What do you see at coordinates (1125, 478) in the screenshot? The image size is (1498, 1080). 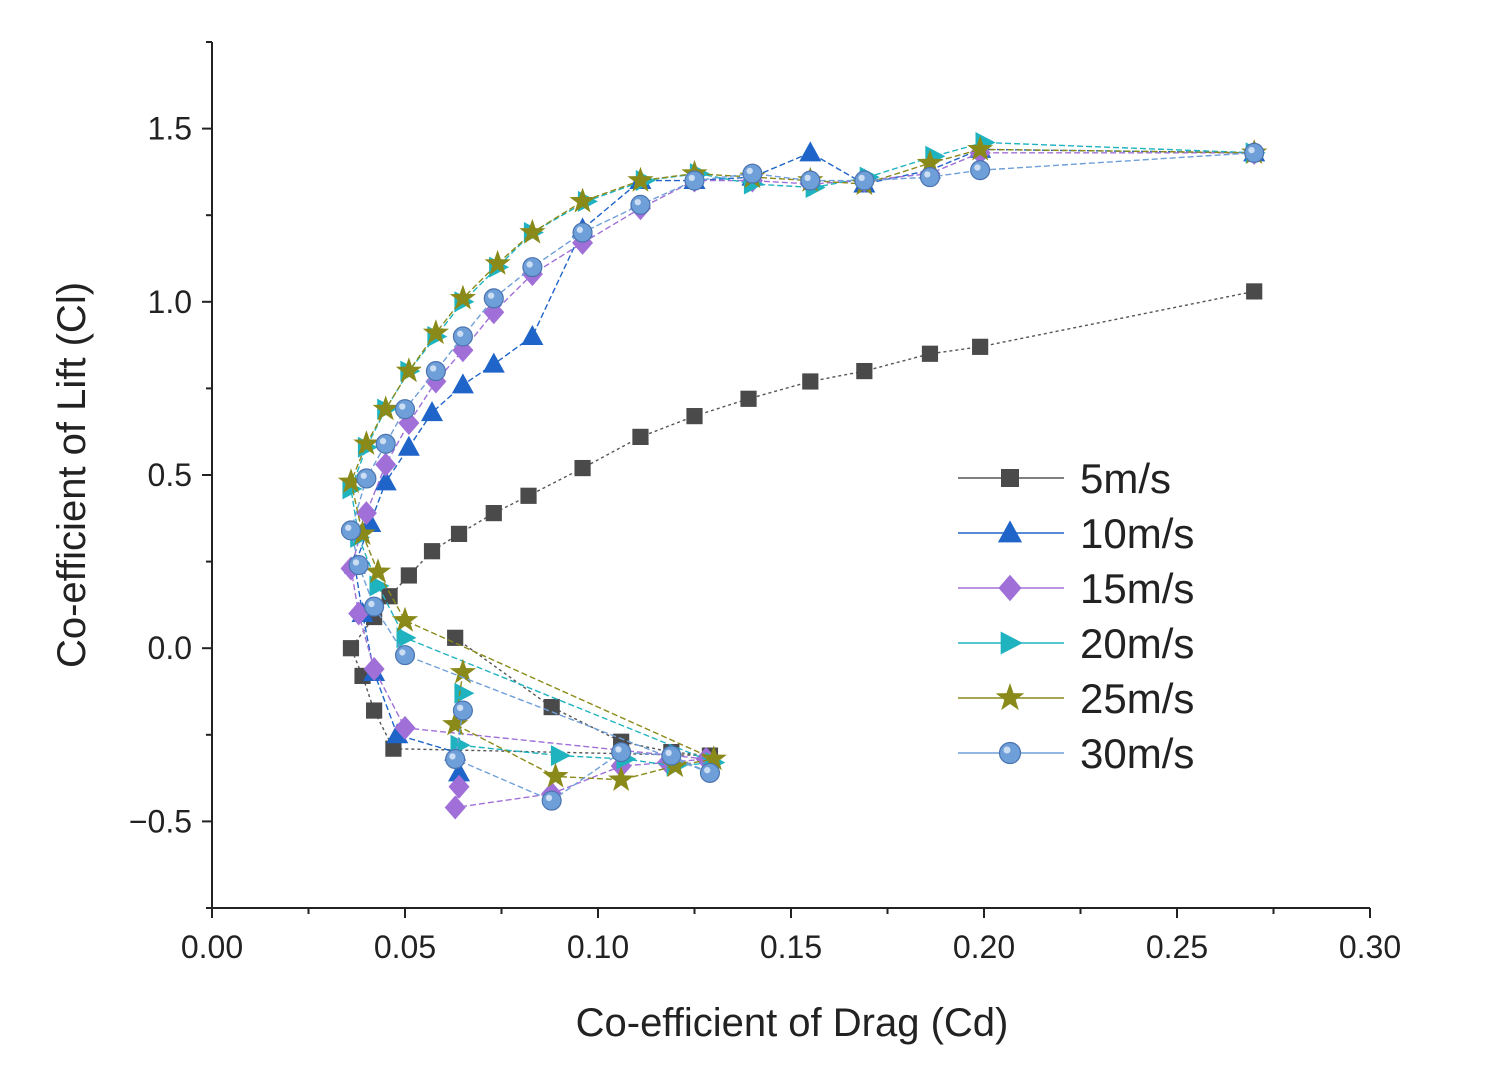 I see `legend-label: 5m/s` at bounding box center [1125, 478].